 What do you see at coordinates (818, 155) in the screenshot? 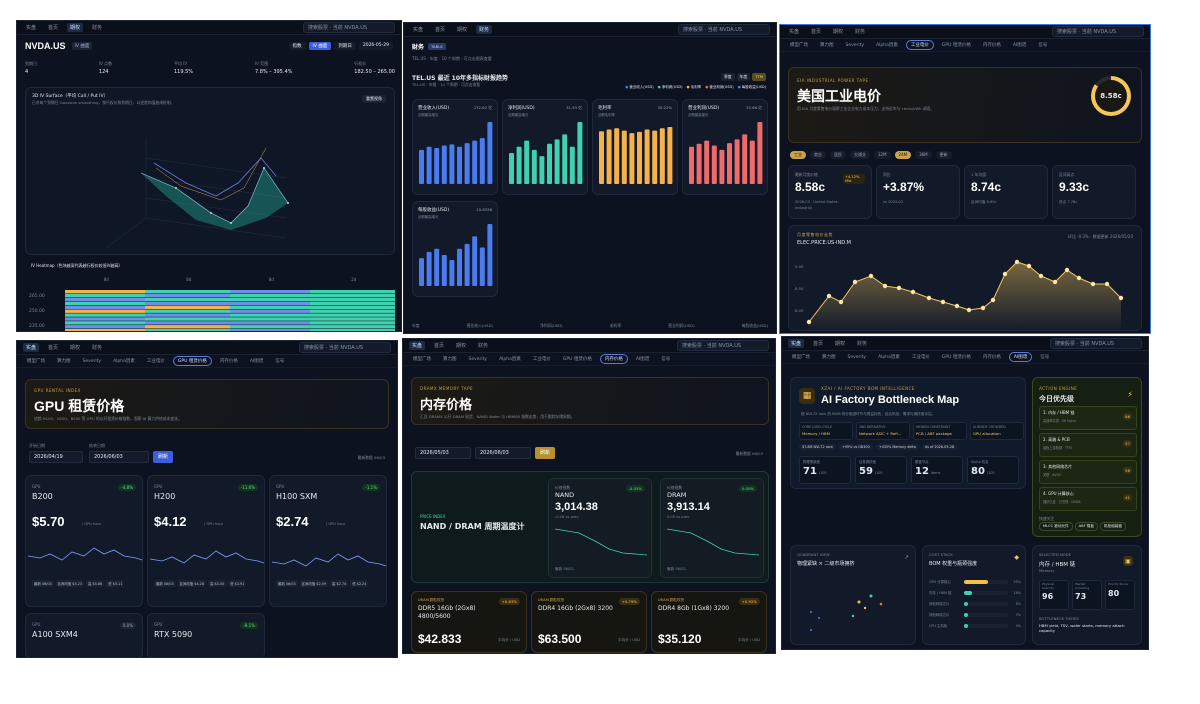
I see `filter-chip: 商业` at bounding box center [818, 155].